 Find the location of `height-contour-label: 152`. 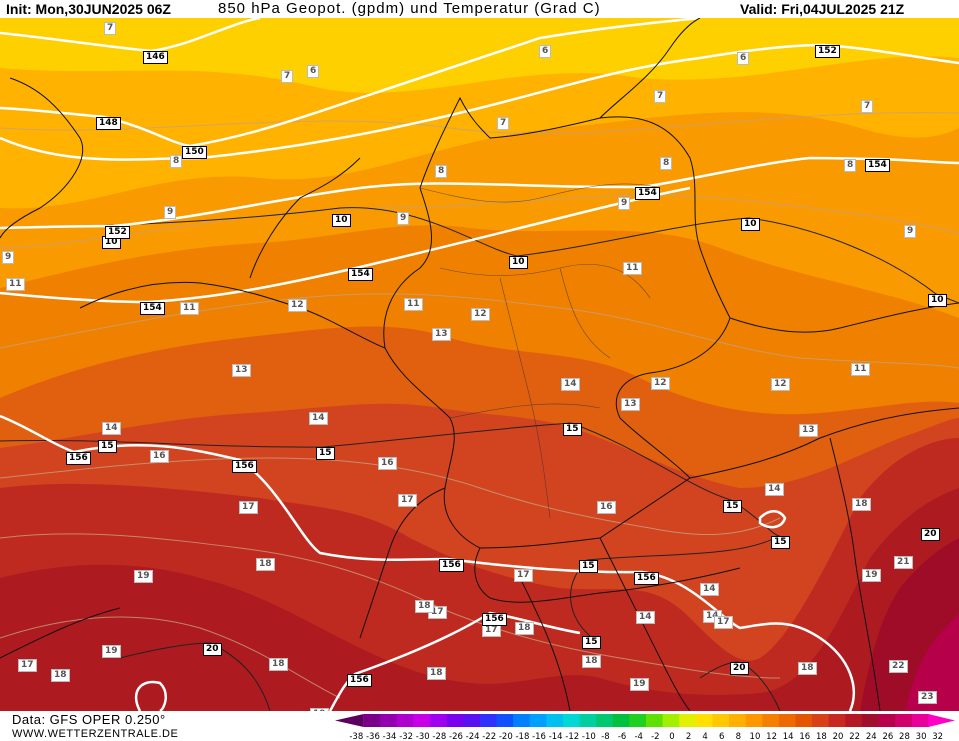

height-contour-label: 152 is located at coordinates (117, 232).